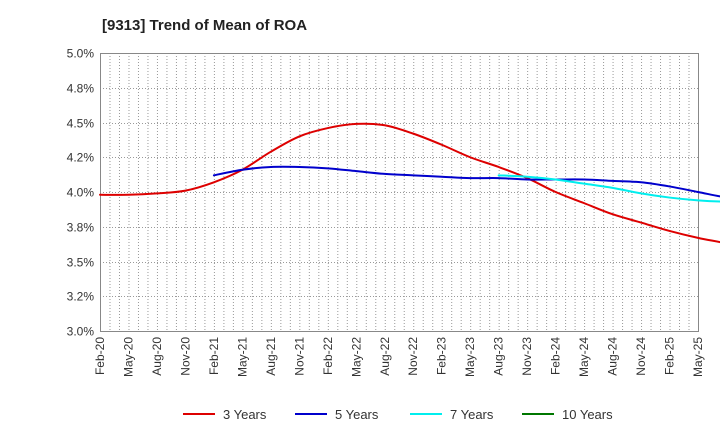 The width and height of the screenshot is (720, 440). Describe the element at coordinates (608, 188) in the screenshot. I see `series-line-7-years` at that location.